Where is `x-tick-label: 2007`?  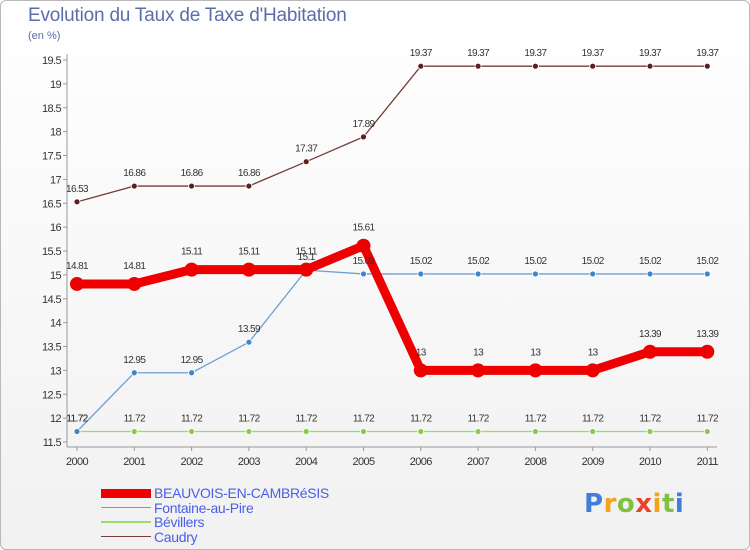
x-tick-label: 2007 is located at coordinates (478, 462).